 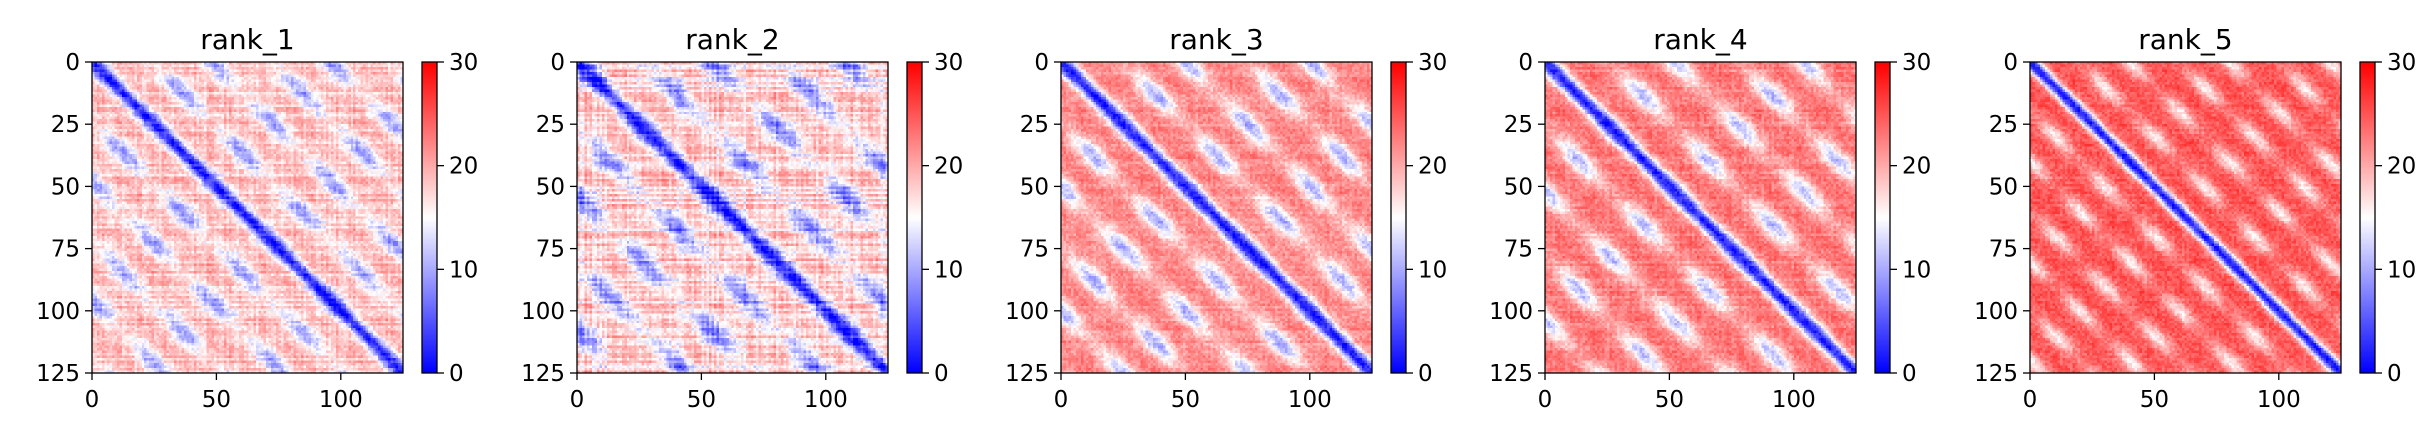 What do you see at coordinates (1700, 39) in the screenshot?
I see `chart-title: rank_4` at bounding box center [1700, 39].